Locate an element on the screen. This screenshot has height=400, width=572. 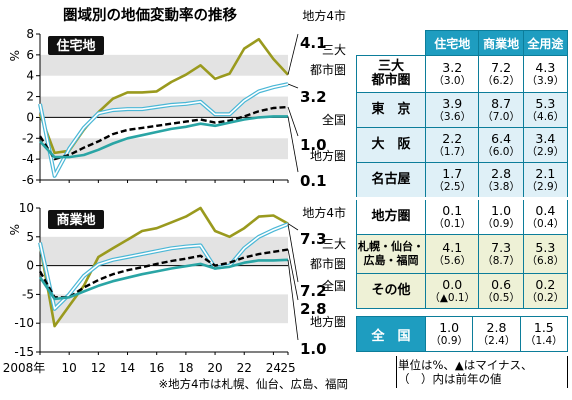
value: 2.1 is located at coordinates (545, 173).